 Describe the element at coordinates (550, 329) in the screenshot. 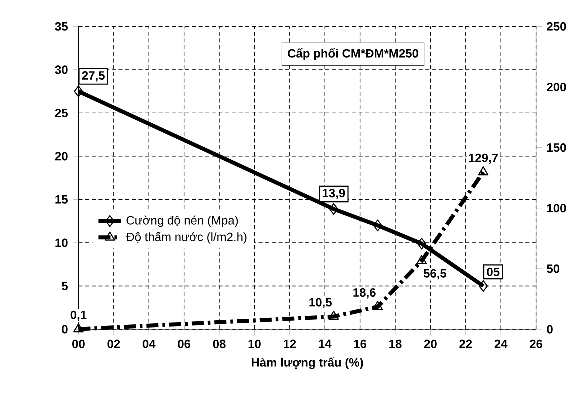

I see `y2-tick-label: 0` at that location.